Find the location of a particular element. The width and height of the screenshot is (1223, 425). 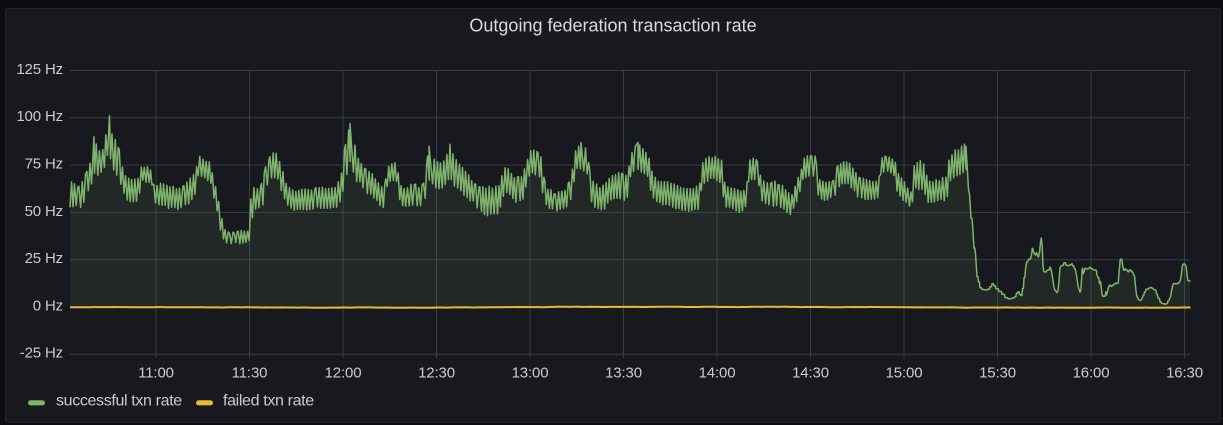

svg-text: 75 Hz is located at coordinates (44, 164).